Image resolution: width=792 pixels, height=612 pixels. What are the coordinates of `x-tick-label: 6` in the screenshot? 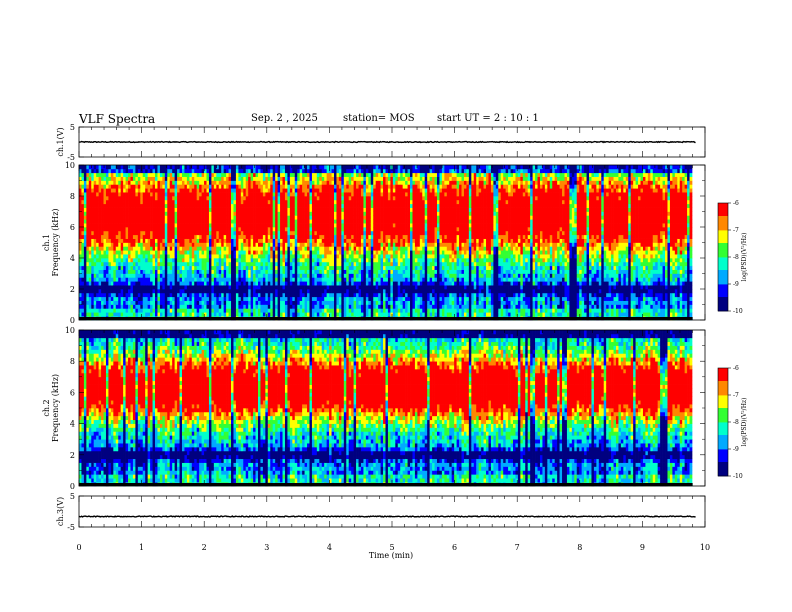 It's located at (454, 547).